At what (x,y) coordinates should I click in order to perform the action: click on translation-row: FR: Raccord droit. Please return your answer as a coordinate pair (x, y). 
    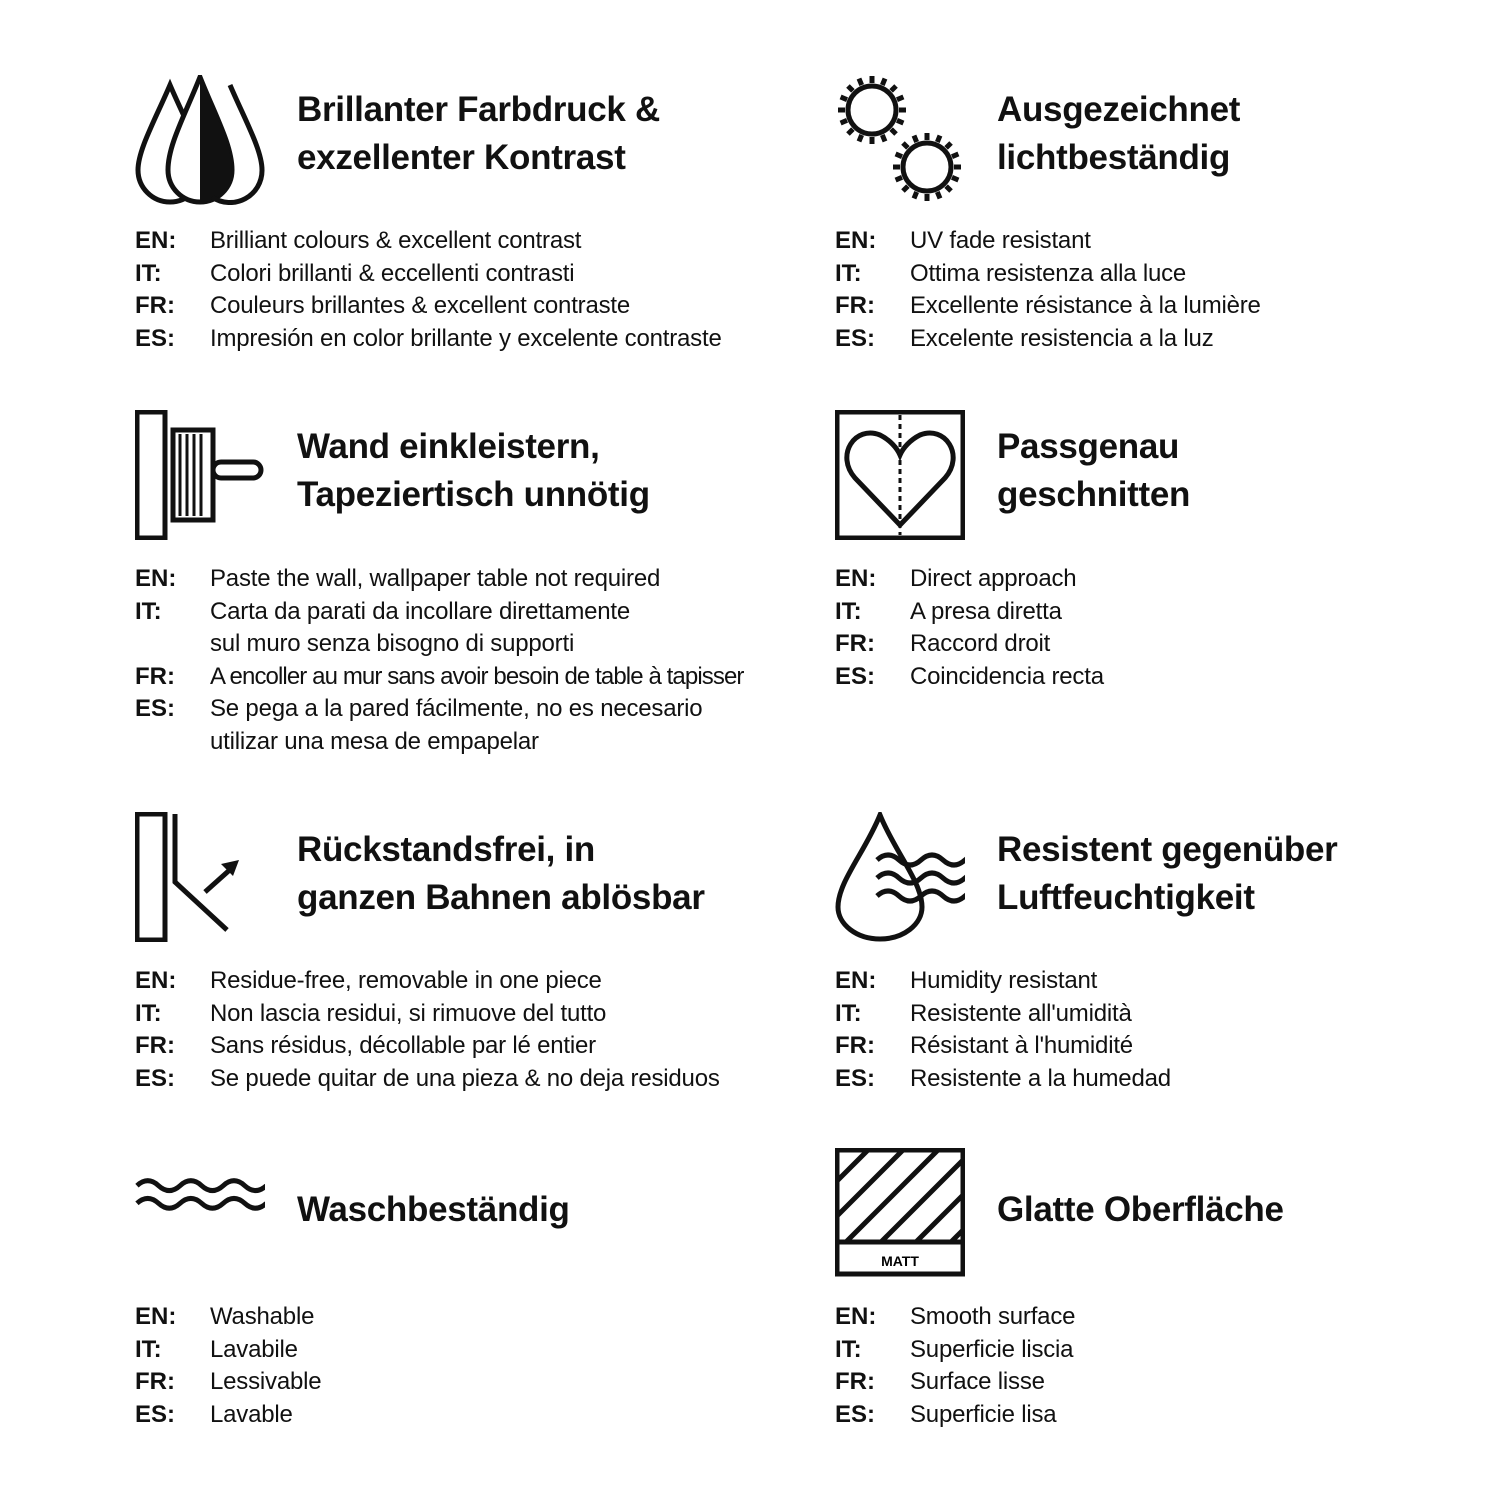
    Looking at the image, I should click on (969, 644).